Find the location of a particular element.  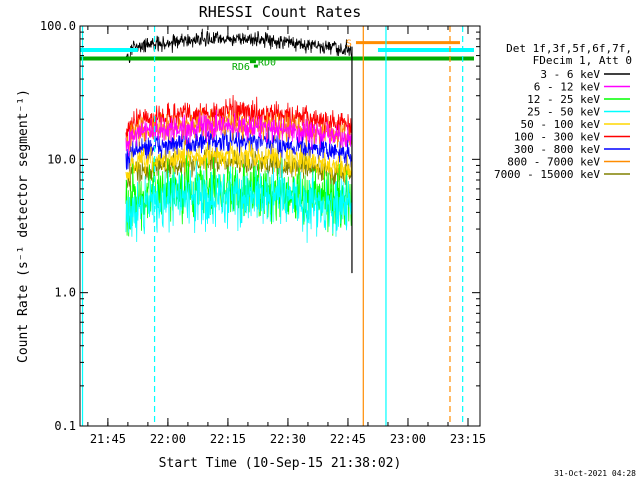

x-tick-label: 22:00 is located at coordinates (168, 439).